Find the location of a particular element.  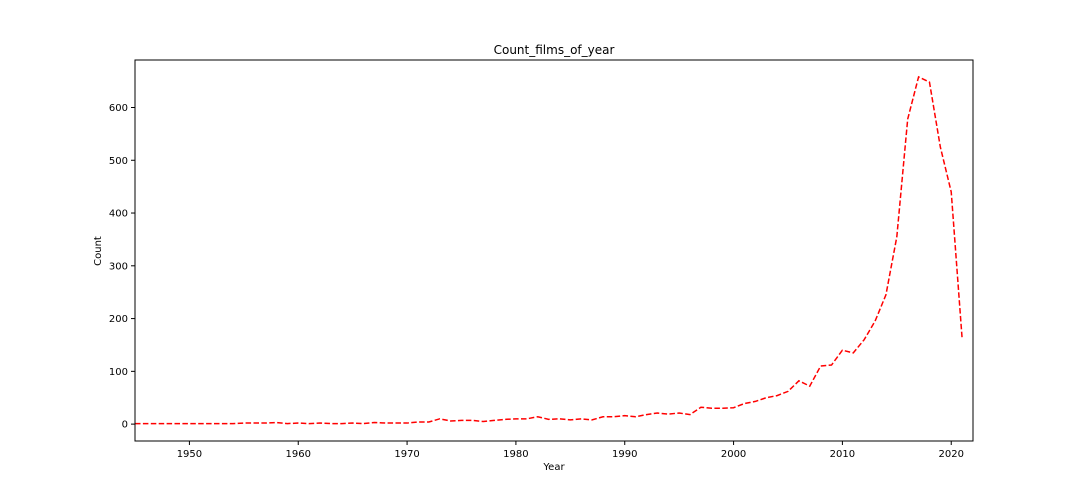

chart-title: Count_films_of_year is located at coordinates (554, 50).